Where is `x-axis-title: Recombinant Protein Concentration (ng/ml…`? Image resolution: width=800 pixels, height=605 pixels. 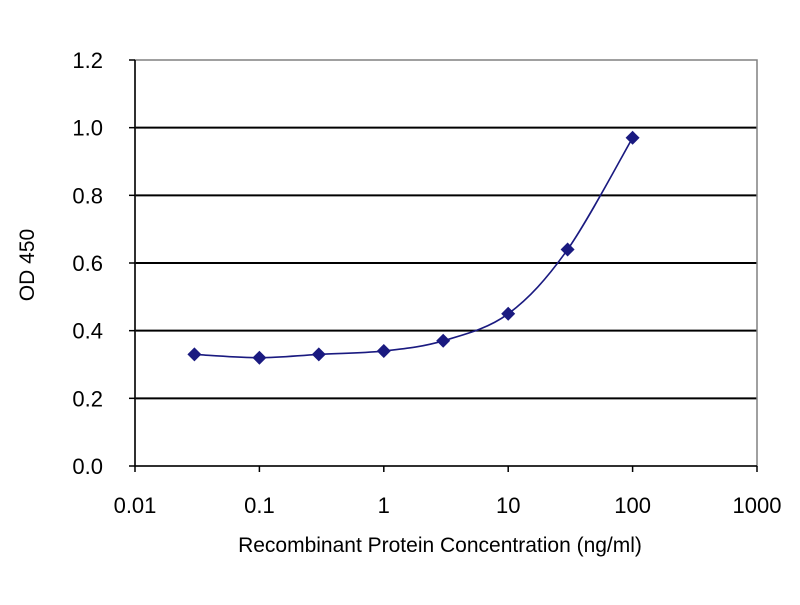
x-axis-title: Recombinant Protein Concentration (ng/ml… is located at coordinates (440, 545).